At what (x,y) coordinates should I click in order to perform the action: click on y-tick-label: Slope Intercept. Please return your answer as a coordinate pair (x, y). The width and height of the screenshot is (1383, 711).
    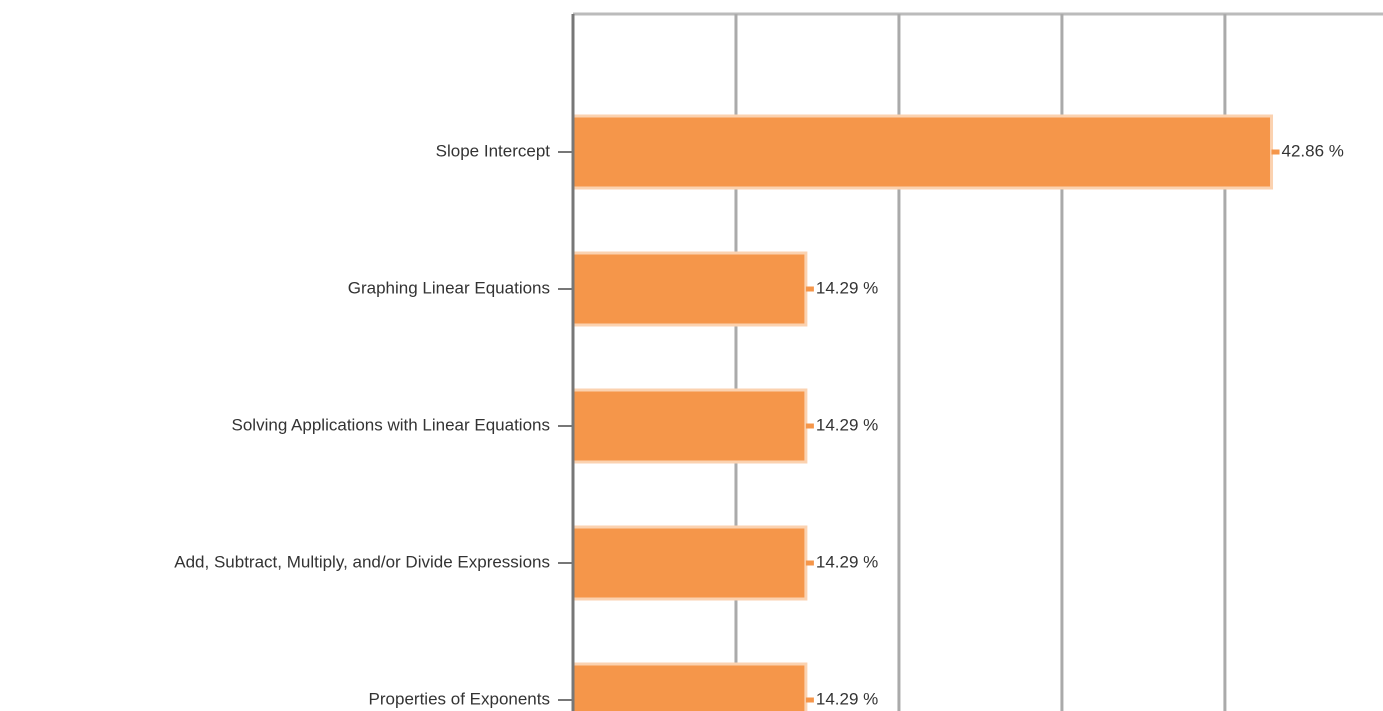
    Looking at the image, I should click on (493, 150).